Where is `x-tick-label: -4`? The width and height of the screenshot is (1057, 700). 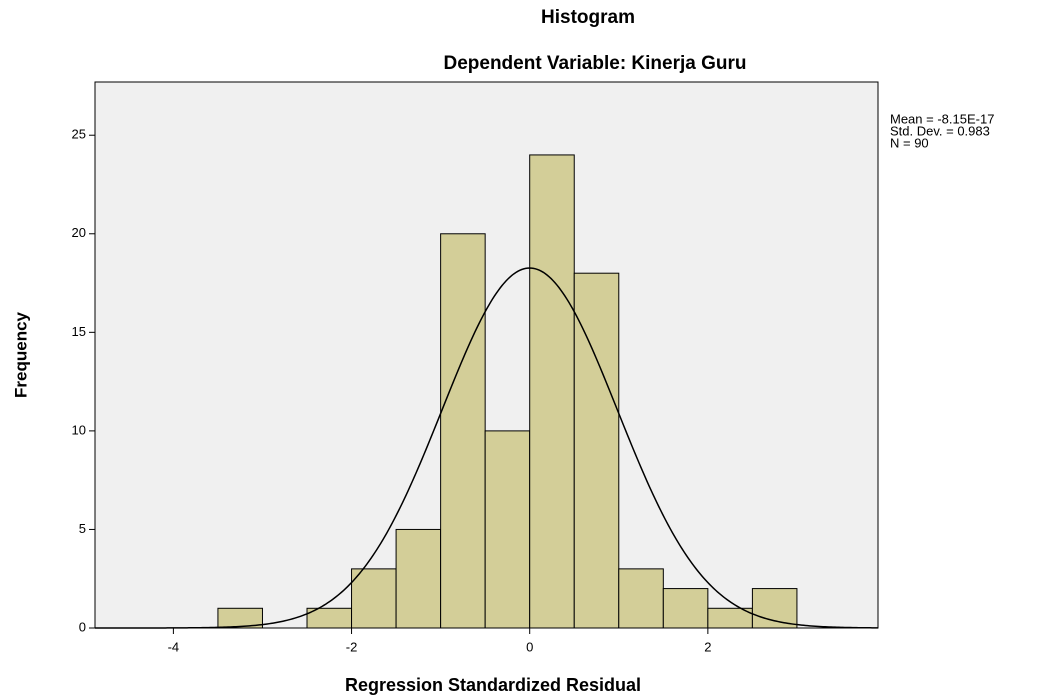 x-tick-label: -4 is located at coordinates (174, 646).